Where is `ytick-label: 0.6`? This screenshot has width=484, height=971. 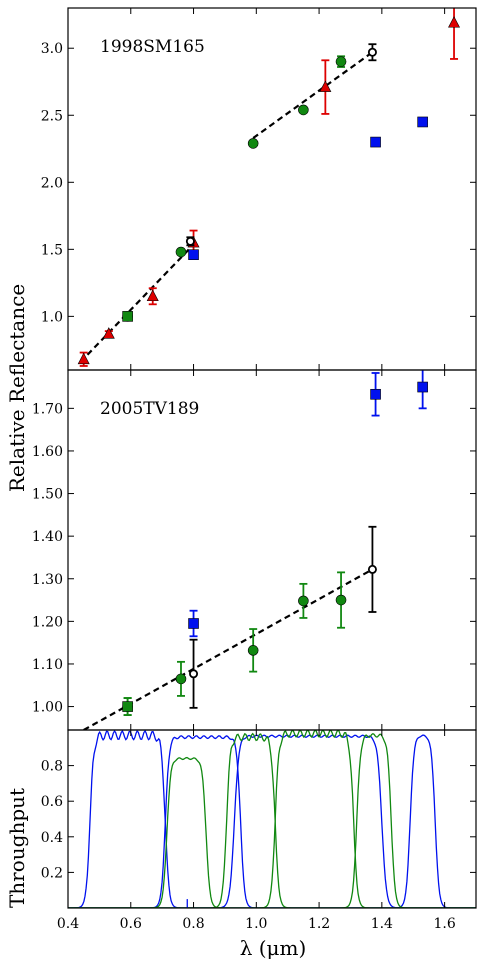
ytick-label: 0.6 is located at coordinates (52, 802).